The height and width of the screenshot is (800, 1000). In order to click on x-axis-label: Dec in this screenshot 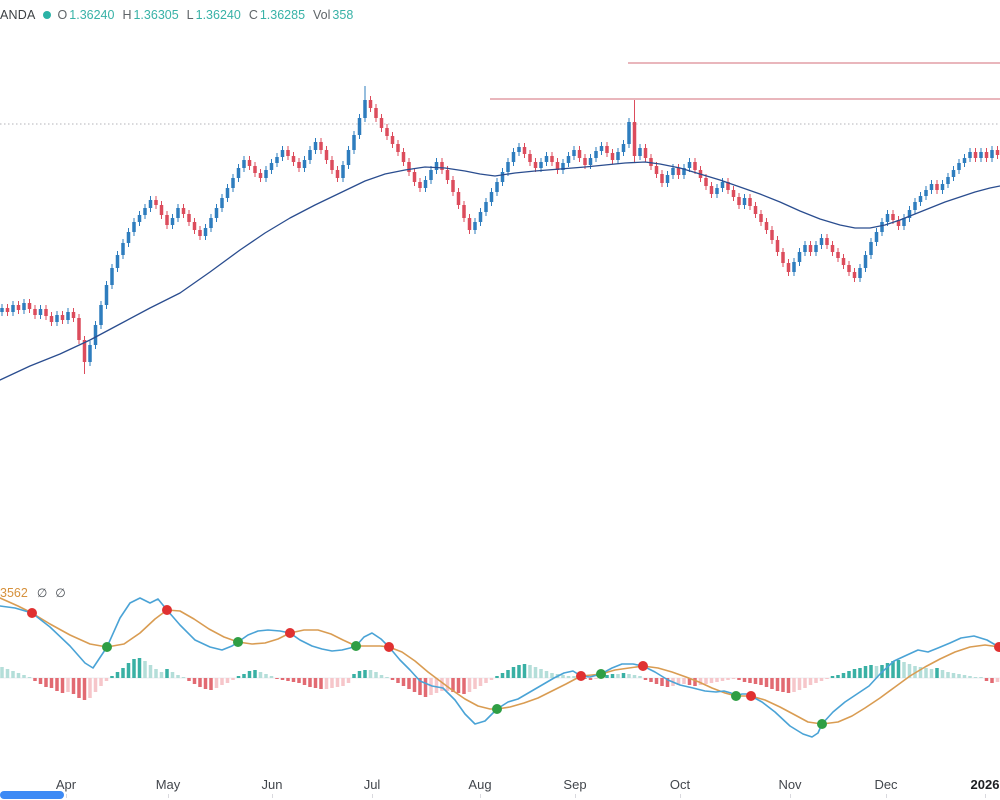, I will do `click(886, 784)`.